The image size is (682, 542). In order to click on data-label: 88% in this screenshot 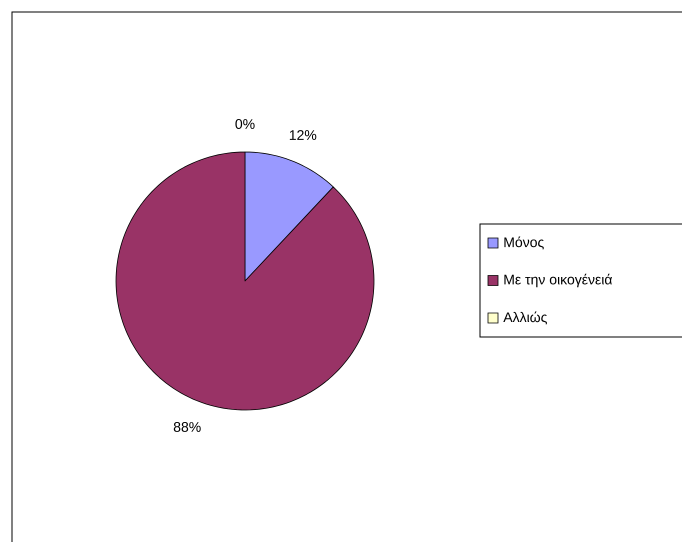, I will do `click(187, 427)`.